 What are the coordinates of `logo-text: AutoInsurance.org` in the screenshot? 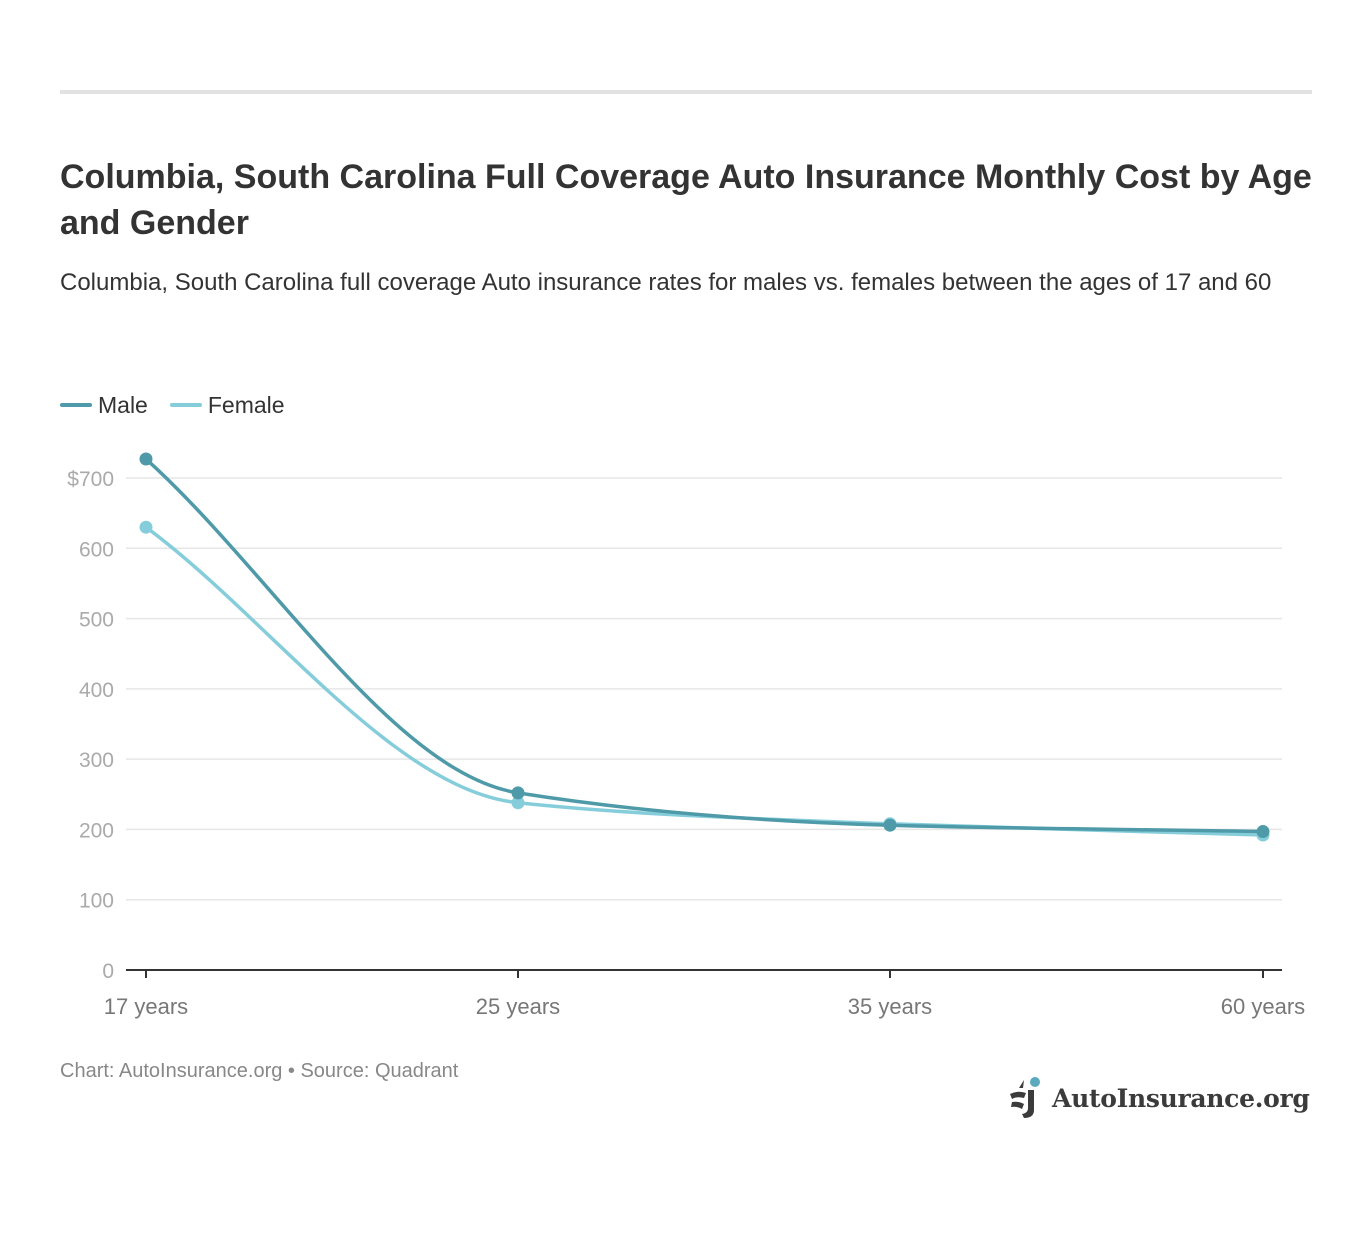 It's located at (1181, 1098).